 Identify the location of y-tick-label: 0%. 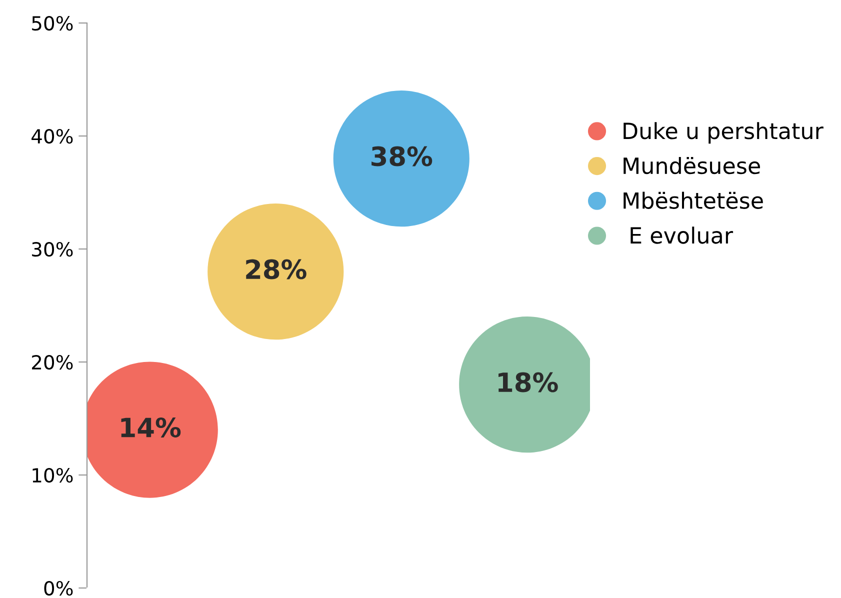
(58, 588).